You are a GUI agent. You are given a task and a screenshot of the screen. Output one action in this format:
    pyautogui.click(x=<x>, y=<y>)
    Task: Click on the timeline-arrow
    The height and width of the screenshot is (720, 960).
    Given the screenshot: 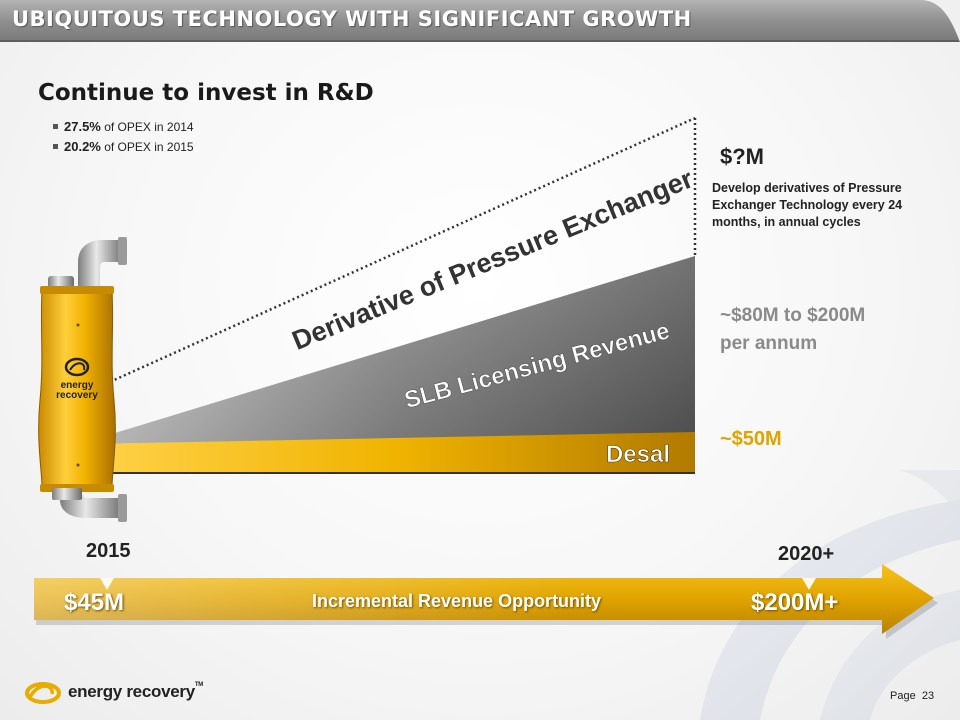 What is the action you would take?
    pyautogui.click(x=486, y=601)
    